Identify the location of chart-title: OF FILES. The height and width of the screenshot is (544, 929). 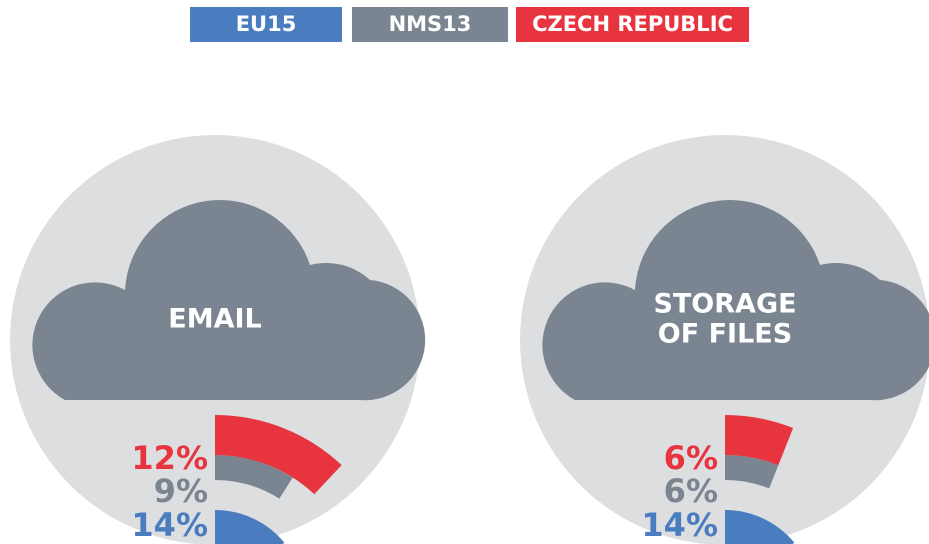
(725, 334).